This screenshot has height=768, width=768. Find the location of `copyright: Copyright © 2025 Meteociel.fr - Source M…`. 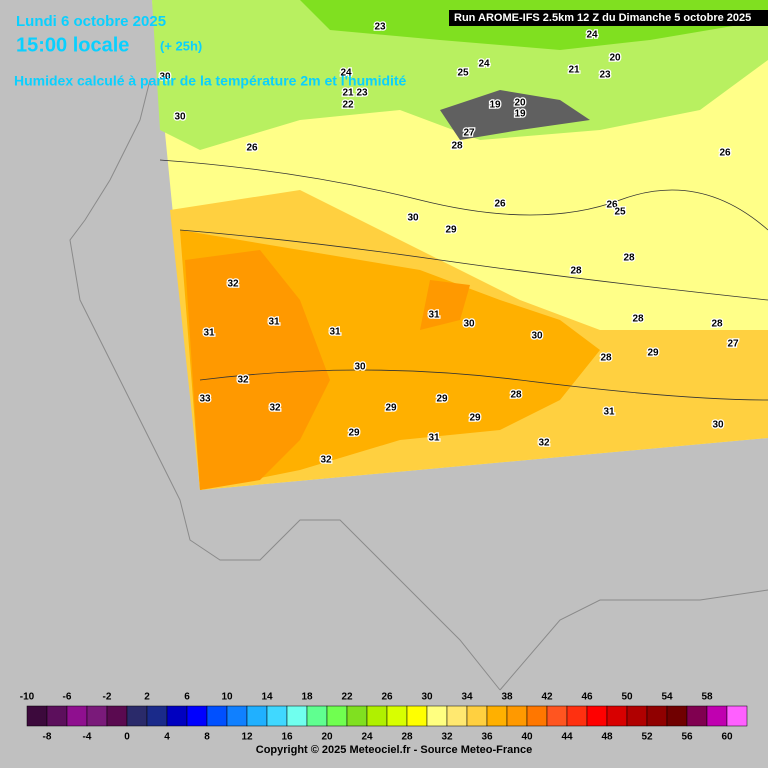

copyright: Copyright © 2025 Meteociel.fr - Source M… is located at coordinates (394, 750).